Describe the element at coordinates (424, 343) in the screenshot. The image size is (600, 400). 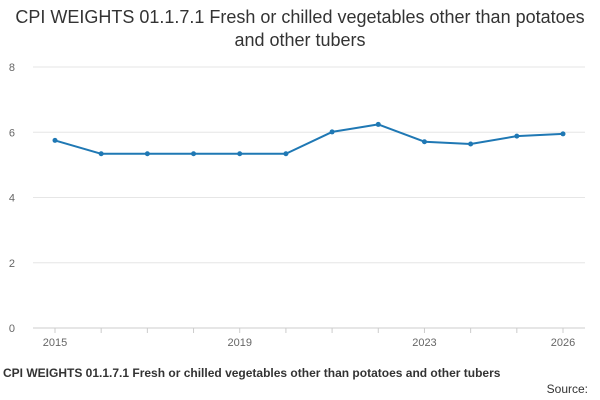
I see `x-tick-label: 2023` at that location.